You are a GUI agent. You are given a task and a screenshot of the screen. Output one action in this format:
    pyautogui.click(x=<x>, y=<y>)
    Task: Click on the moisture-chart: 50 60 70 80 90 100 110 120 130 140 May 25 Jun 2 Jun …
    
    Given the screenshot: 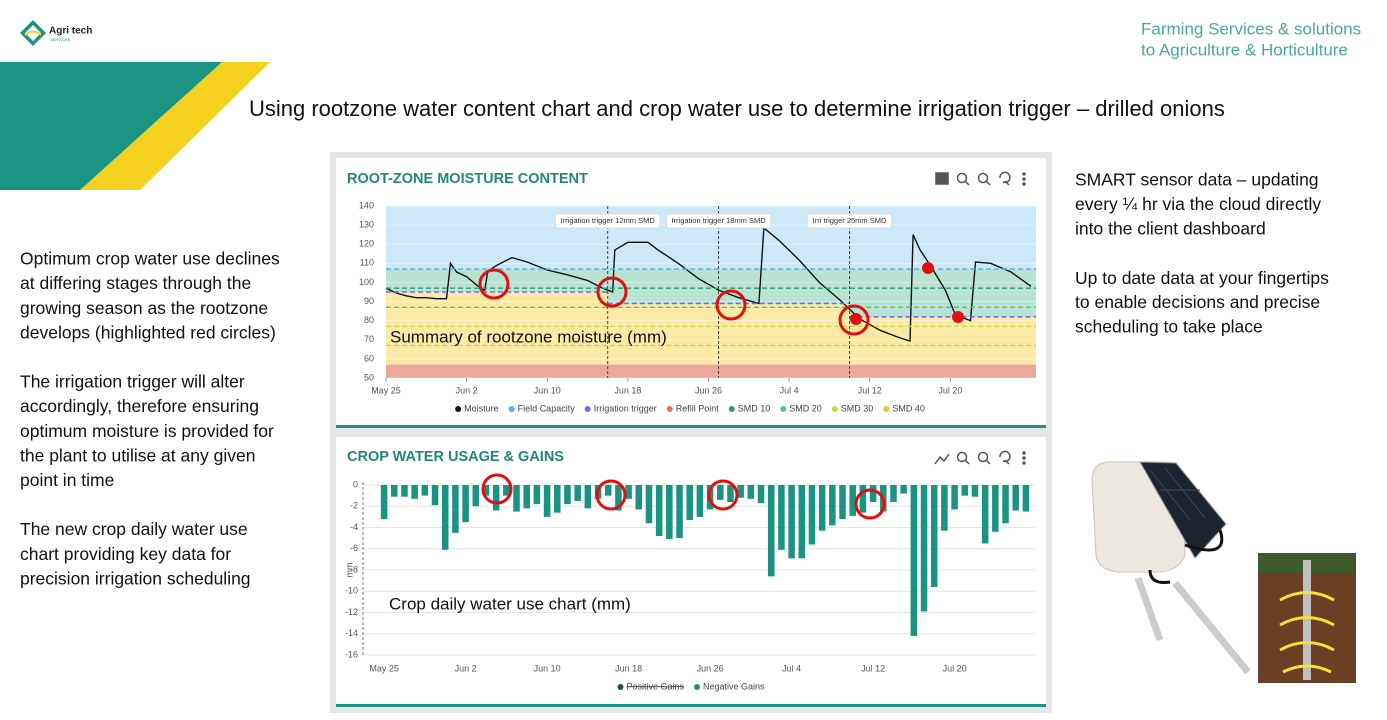 What is the action you would take?
    pyautogui.click(x=697, y=306)
    